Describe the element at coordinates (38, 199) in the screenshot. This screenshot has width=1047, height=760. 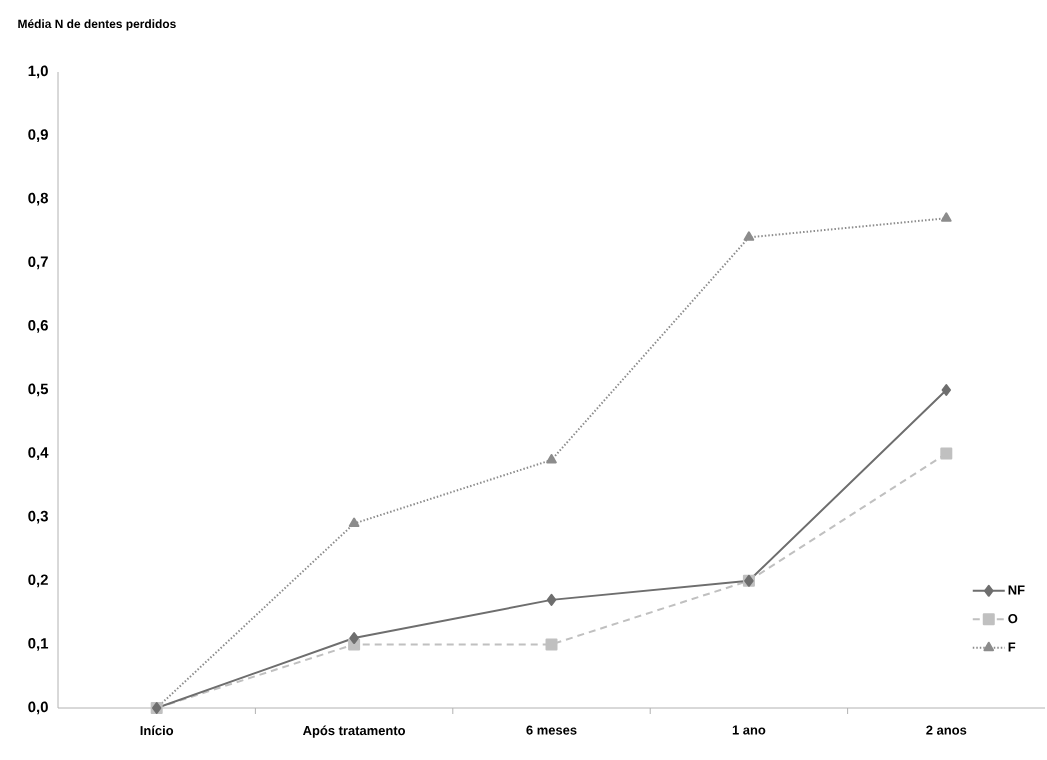
I see `y-tick-label: 0,8` at that location.